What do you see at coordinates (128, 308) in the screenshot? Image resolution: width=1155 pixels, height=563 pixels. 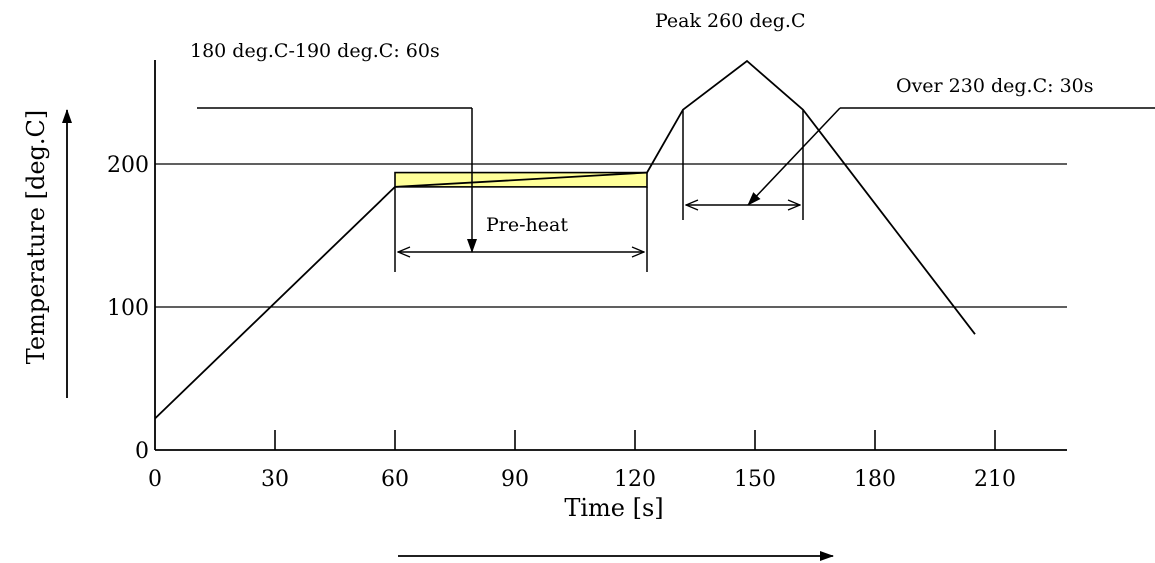 I see `y-tick-label-100: 100` at bounding box center [128, 308].